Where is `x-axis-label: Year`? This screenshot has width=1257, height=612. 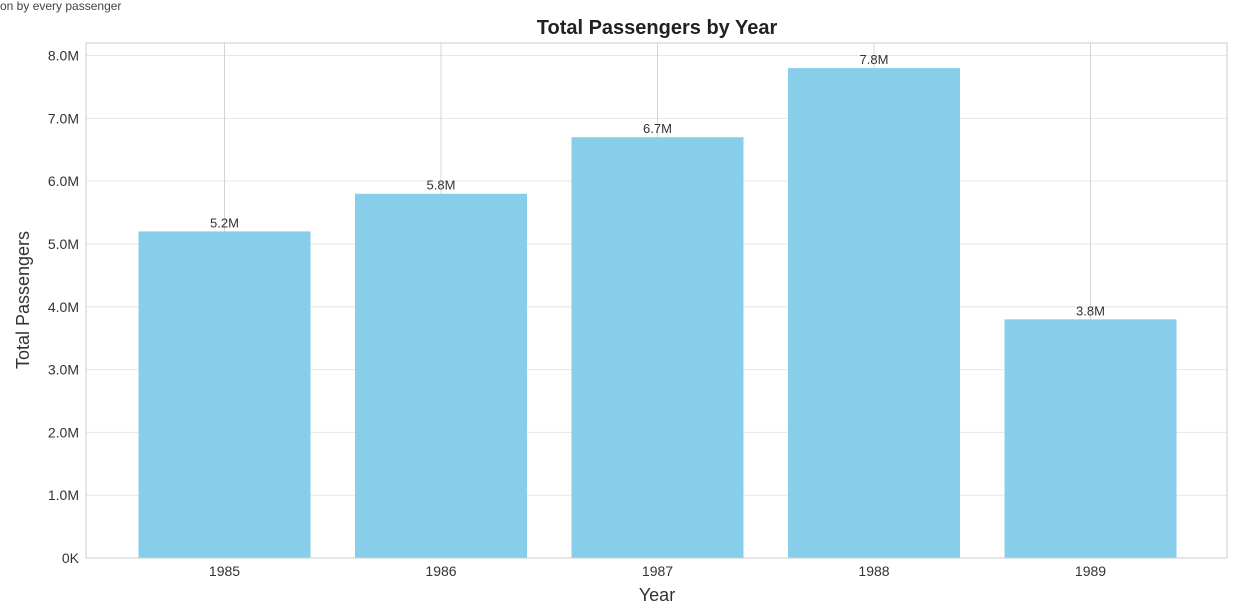 x-axis-label: Year is located at coordinates (657, 595).